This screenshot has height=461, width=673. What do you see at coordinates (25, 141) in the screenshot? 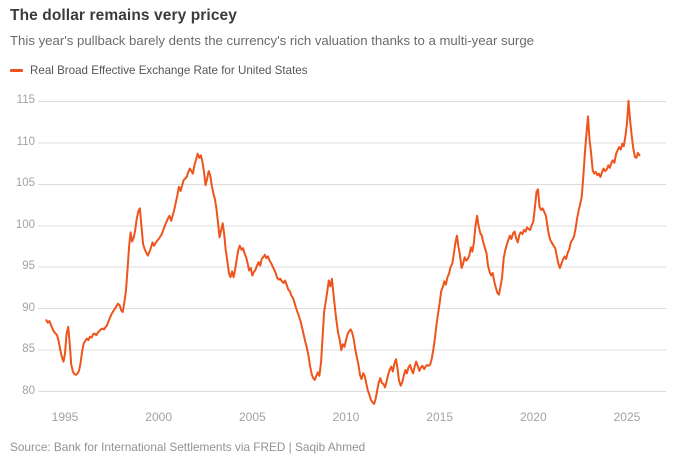
I see `y-axis-tick-label: 110` at bounding box center [25, 141].